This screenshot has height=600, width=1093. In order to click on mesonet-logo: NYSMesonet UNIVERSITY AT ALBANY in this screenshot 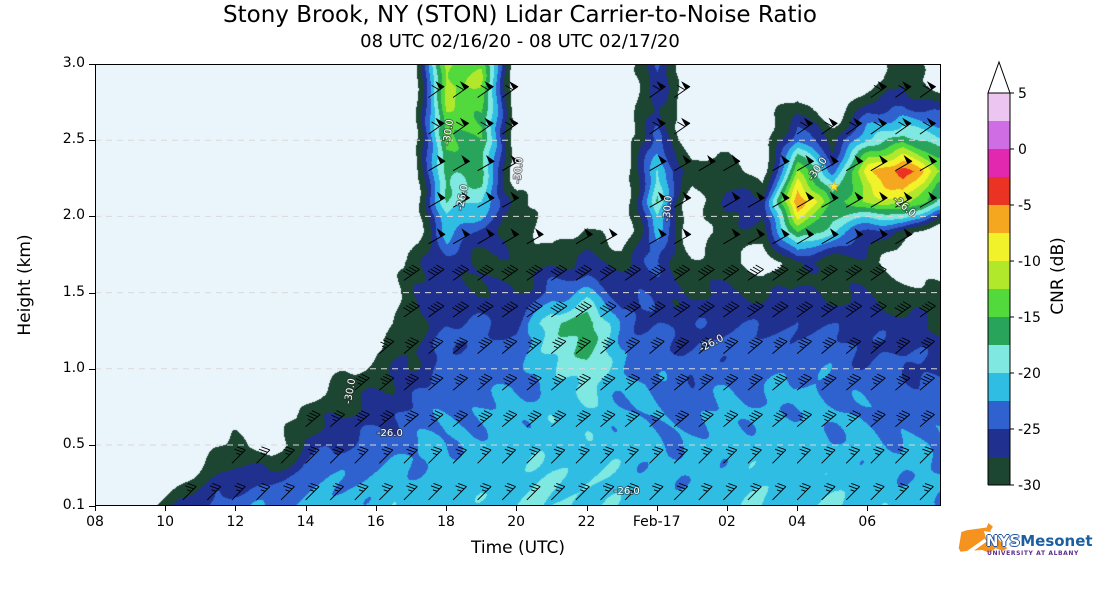, I will do `click(1024, 553)`.